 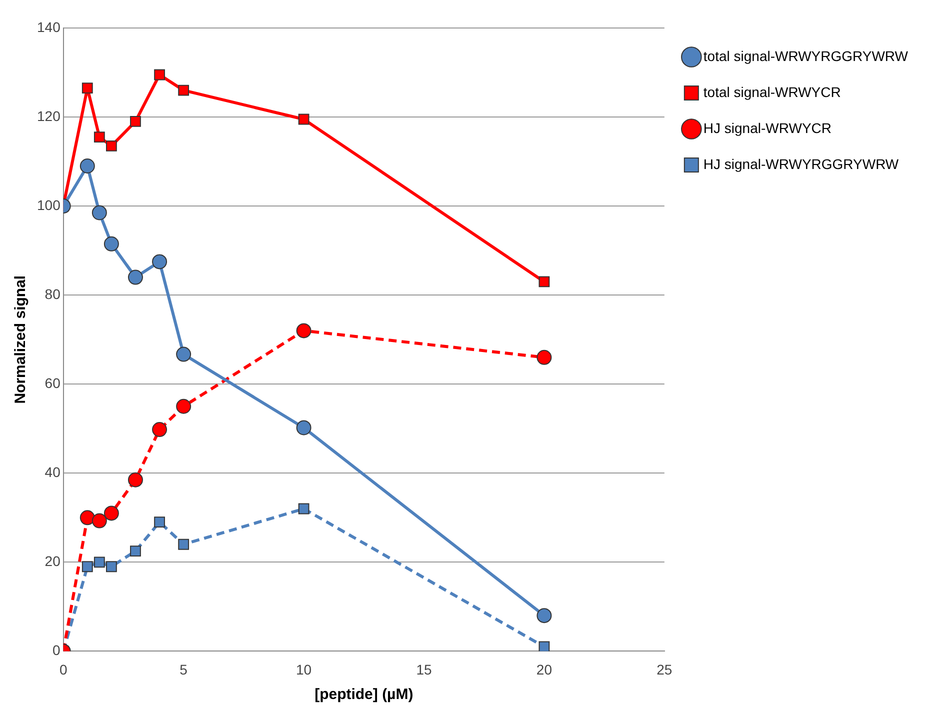 What do you see at coordinates (801, 164) in the screenshot?
I see `legend-label: HJ signal-WRWYRGGRYWRW` at bounding box center [801, 164].